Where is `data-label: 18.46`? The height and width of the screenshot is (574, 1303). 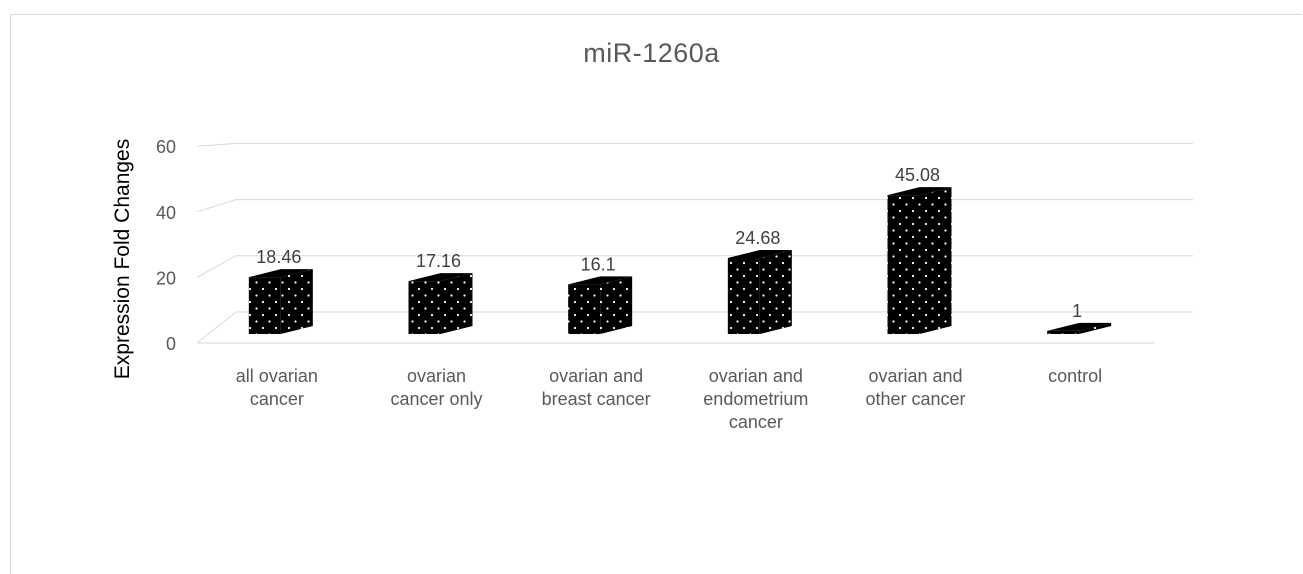 data-label: 18.46 is located at coordinates (278, 257).